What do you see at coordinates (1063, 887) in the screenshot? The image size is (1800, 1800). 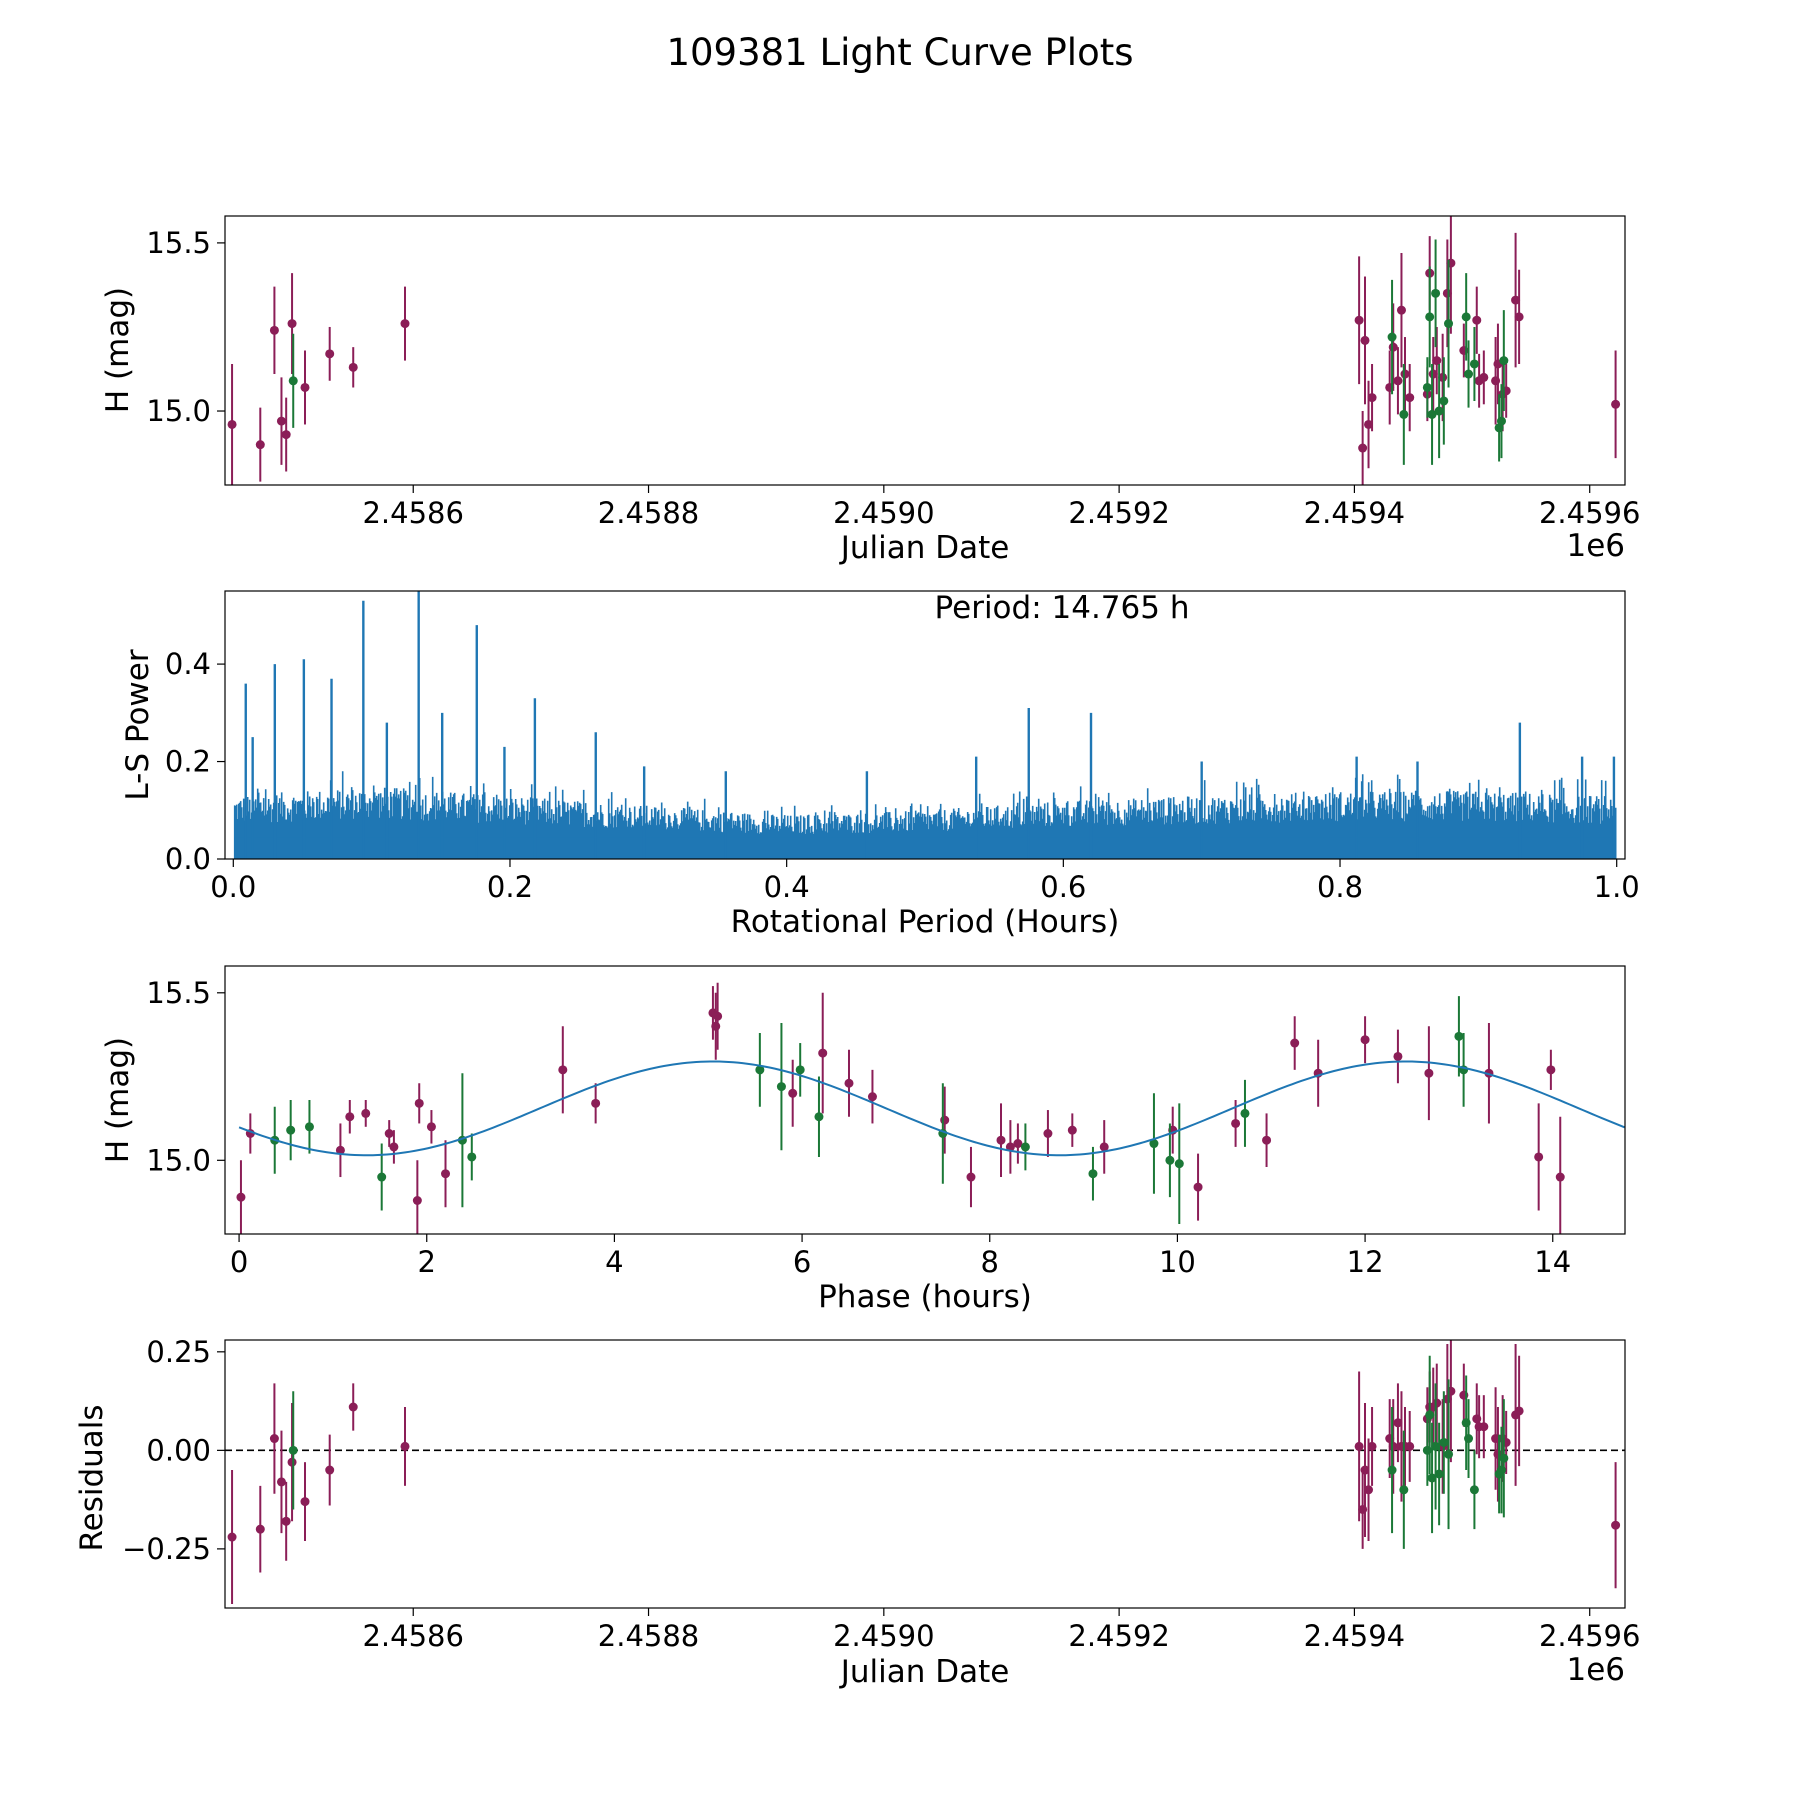 I see `x-tick-label: 0.6` at bounding box center [1063, 887].